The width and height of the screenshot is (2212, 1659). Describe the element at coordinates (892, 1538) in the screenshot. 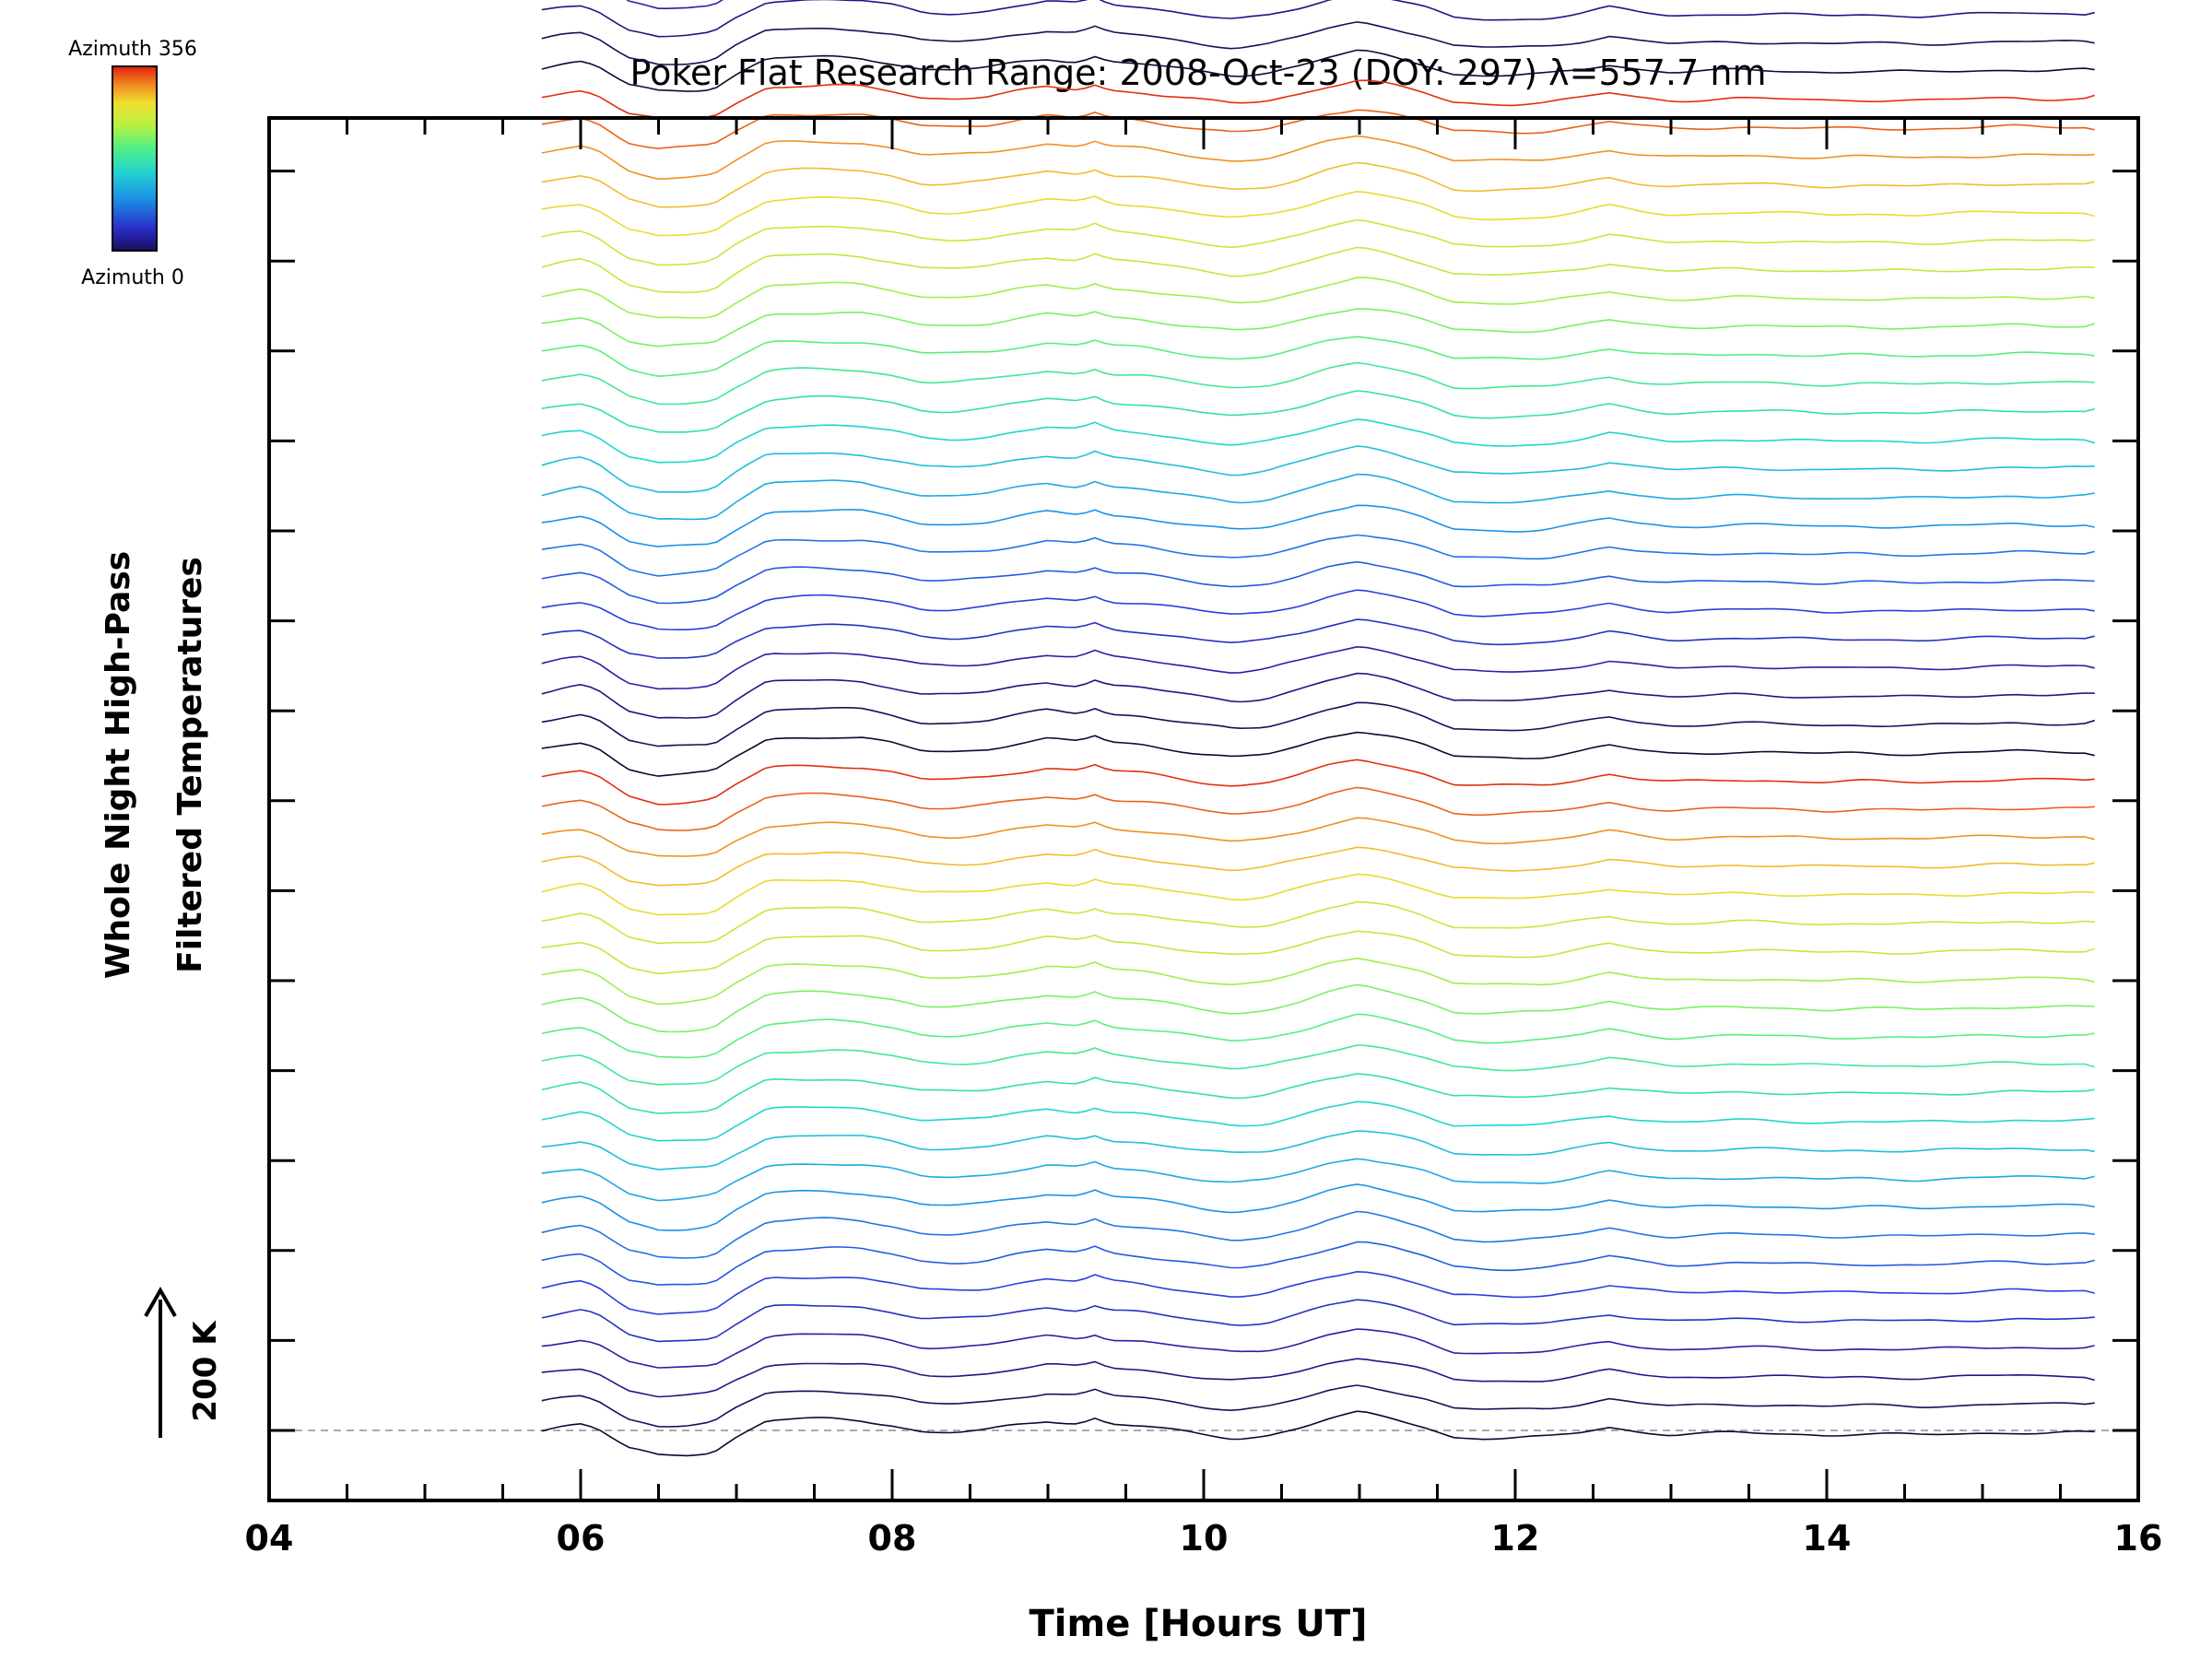

I see `x-tick-label: 08` at that location.